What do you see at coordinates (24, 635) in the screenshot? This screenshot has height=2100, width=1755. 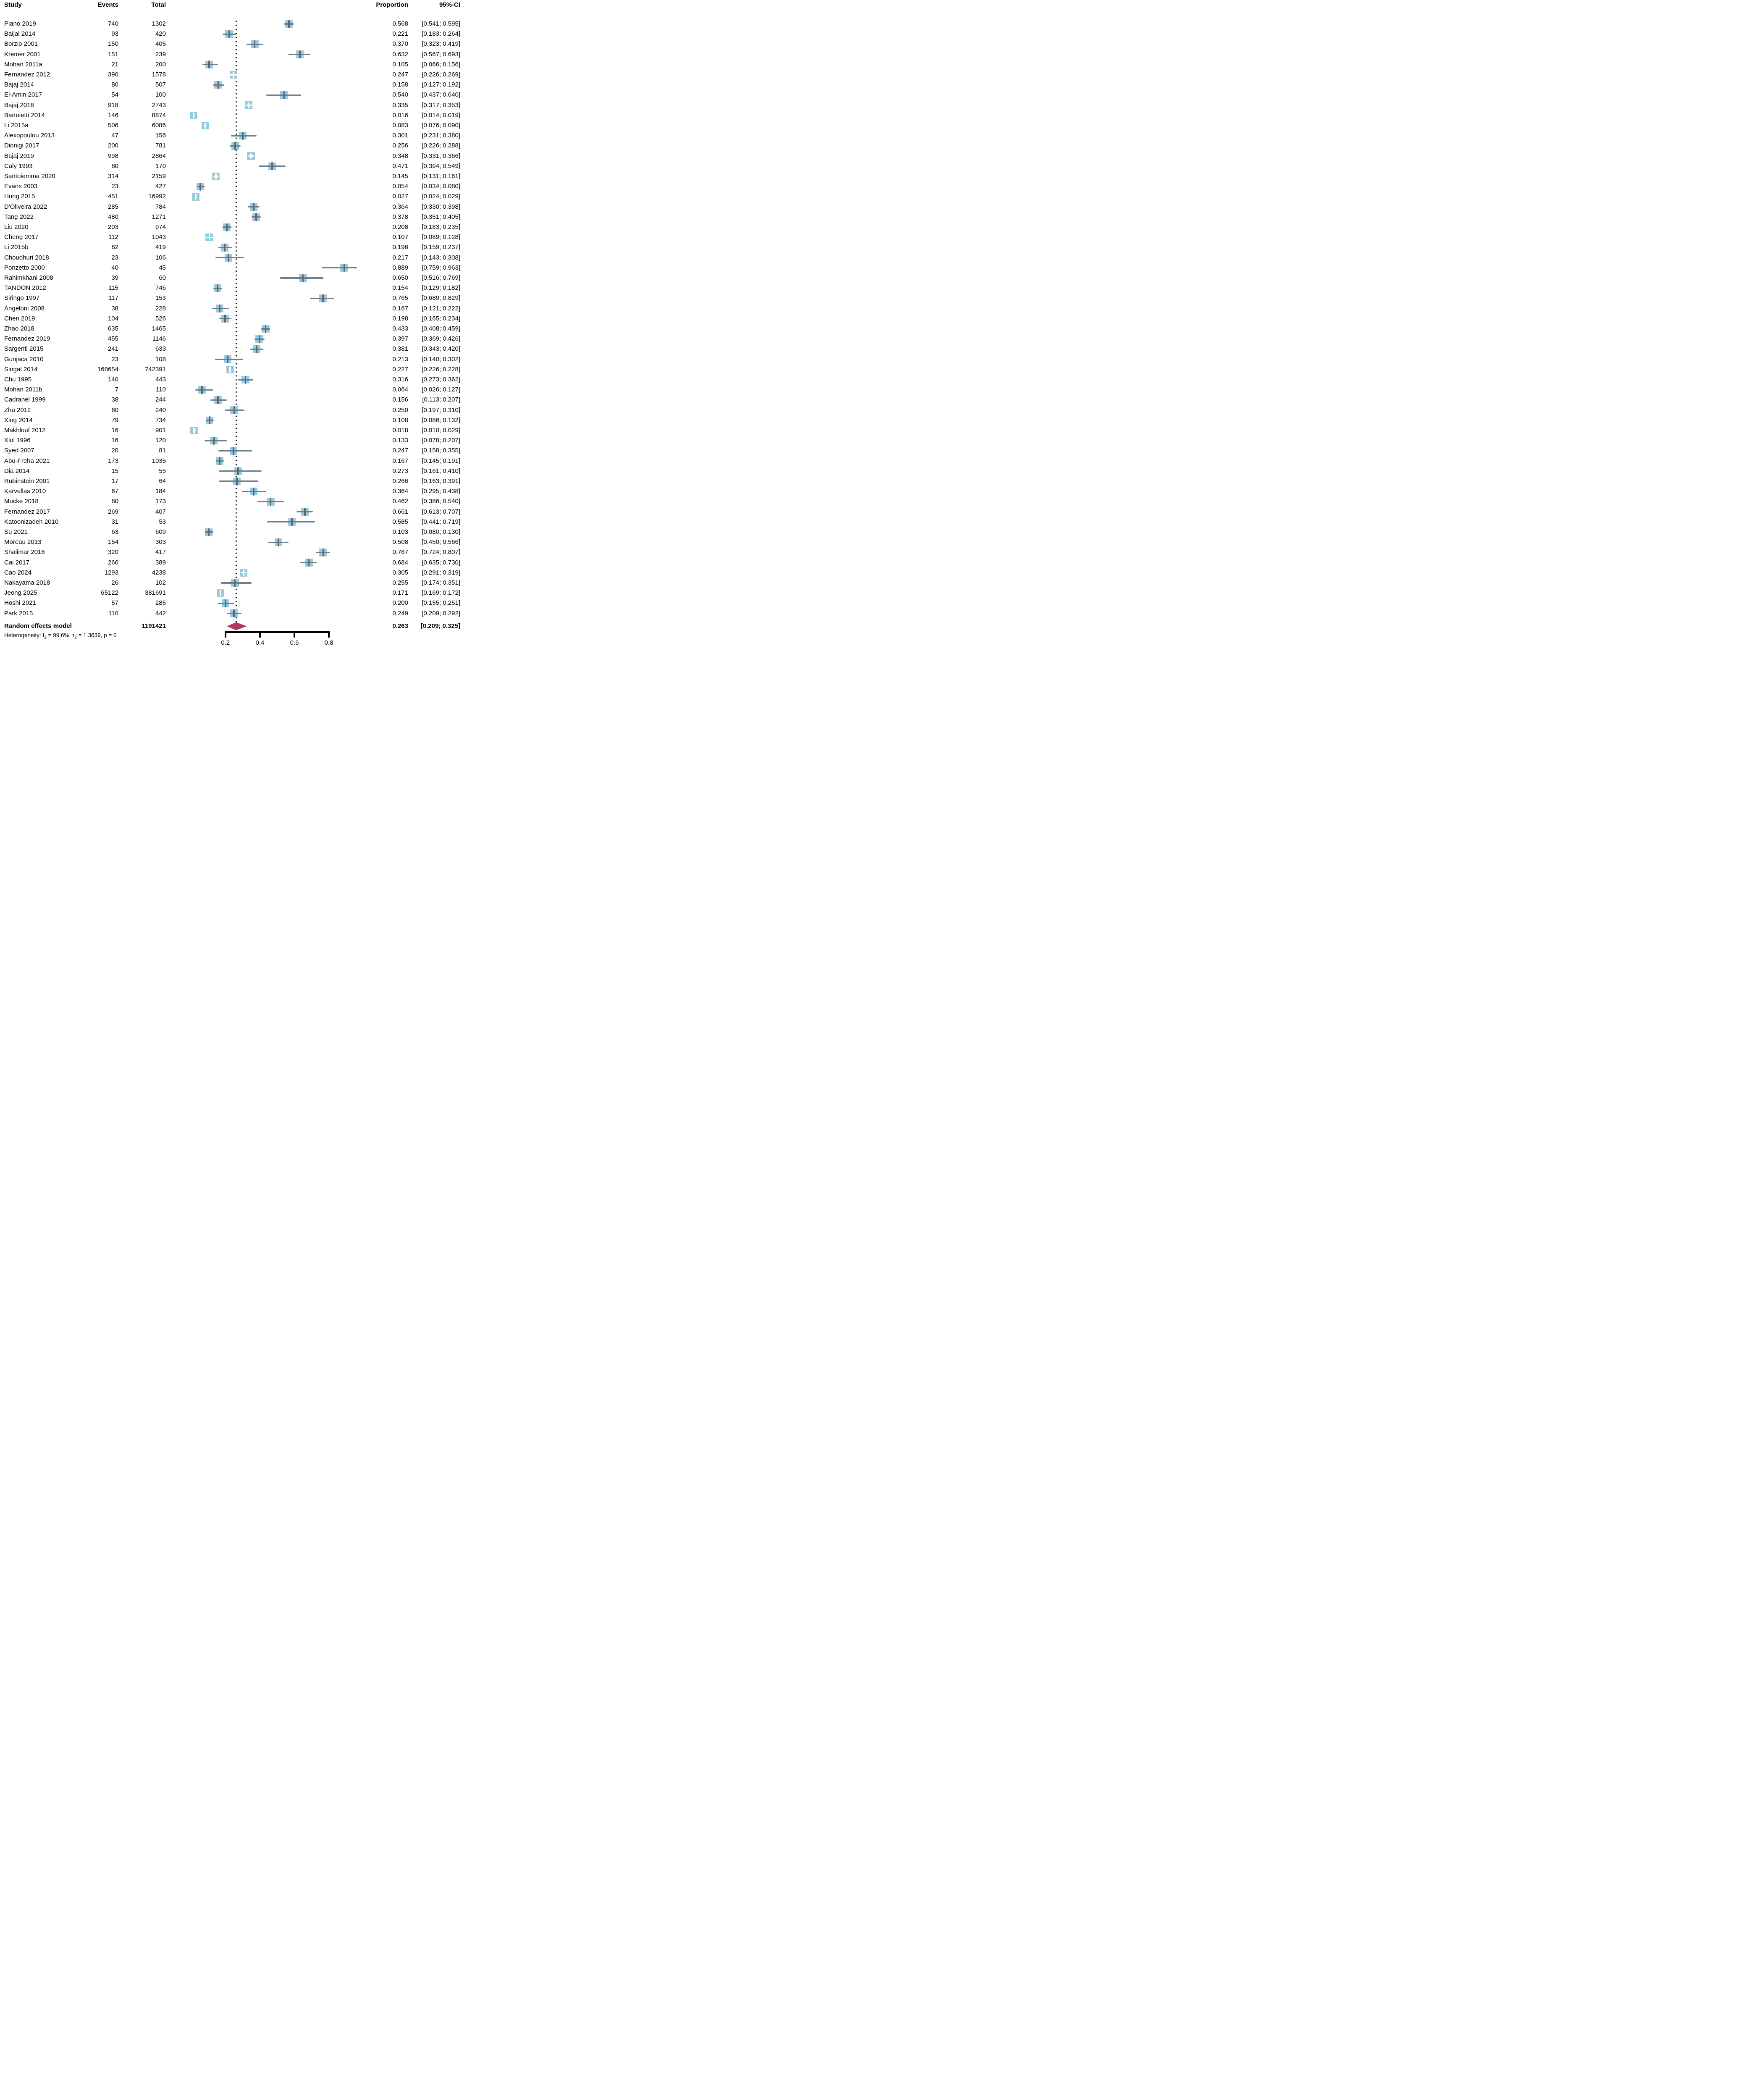 I see `heterogeneity-text: Heterogeneity: I` at bounding box center [24, 635].